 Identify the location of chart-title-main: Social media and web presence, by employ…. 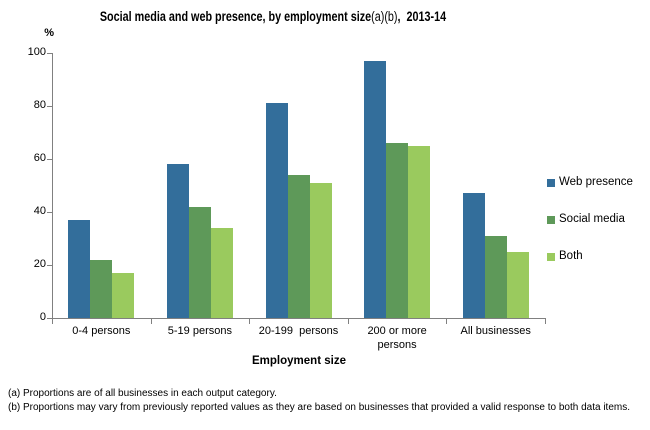
(235, 16).